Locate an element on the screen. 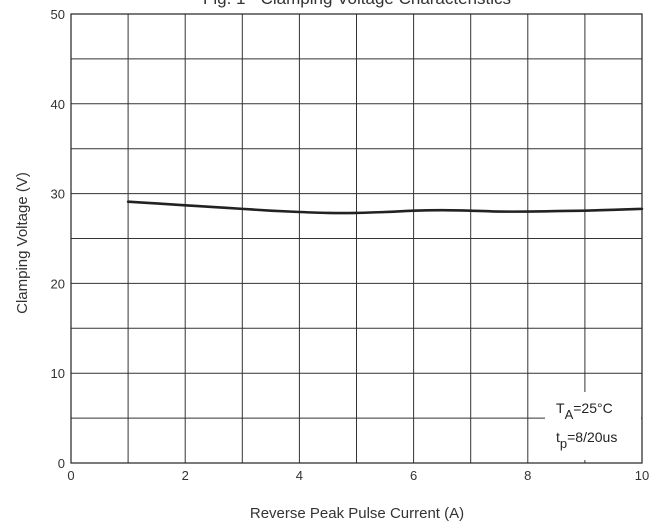 Image resolution: width=663 pixels, height=524 pixels. temperature-note: TA=25°C is located at coordinates (584, 411).